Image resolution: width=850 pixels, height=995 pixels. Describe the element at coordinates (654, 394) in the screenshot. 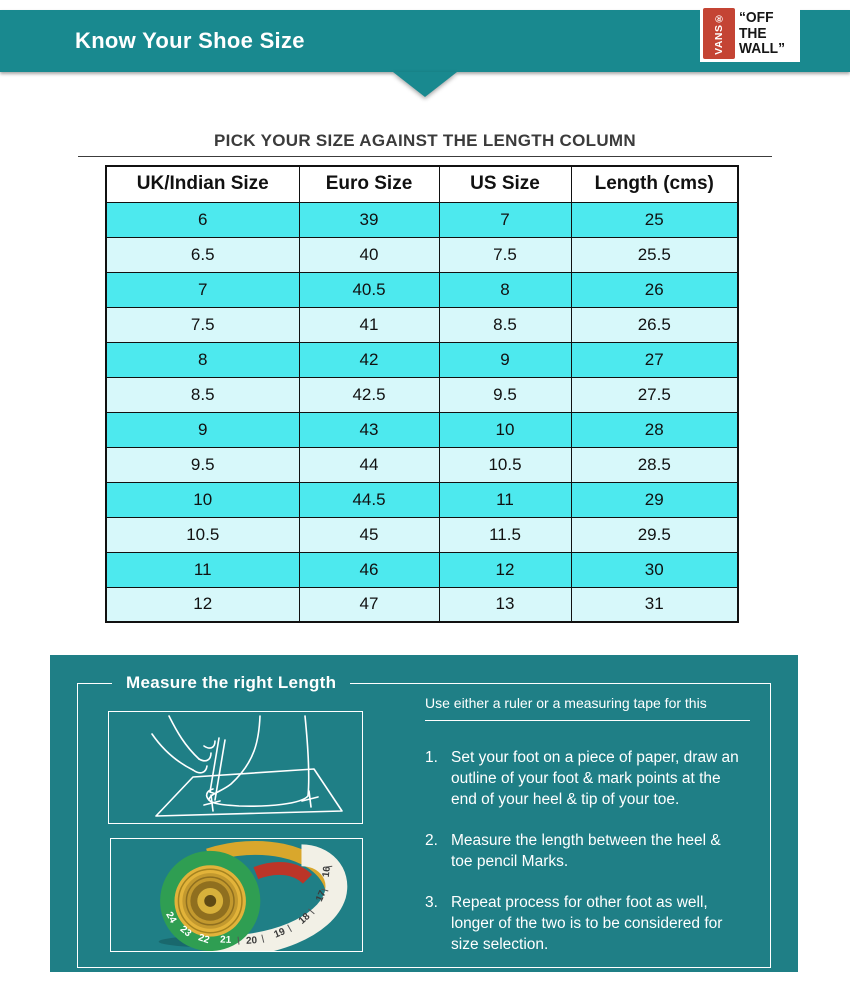

I see `size-cell: 27.5` at that location.